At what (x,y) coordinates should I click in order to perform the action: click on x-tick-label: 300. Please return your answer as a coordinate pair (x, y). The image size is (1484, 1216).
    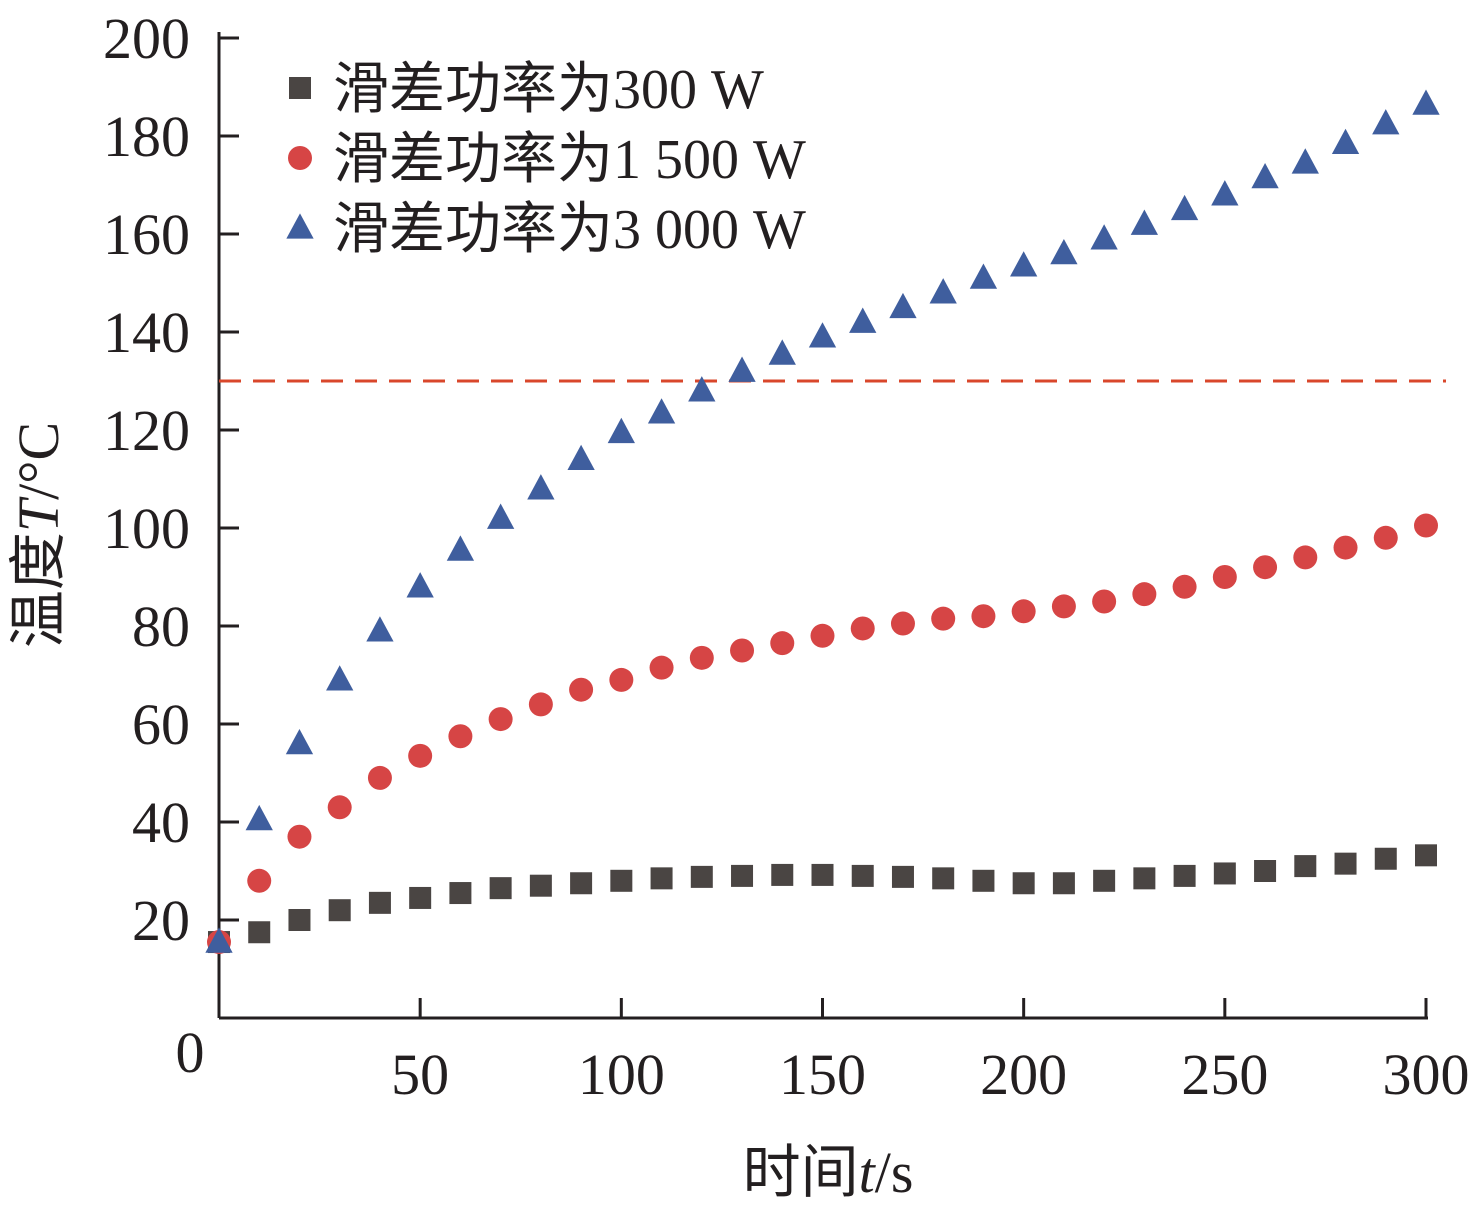
    Looking at the image, I should click on (1426, 1074).